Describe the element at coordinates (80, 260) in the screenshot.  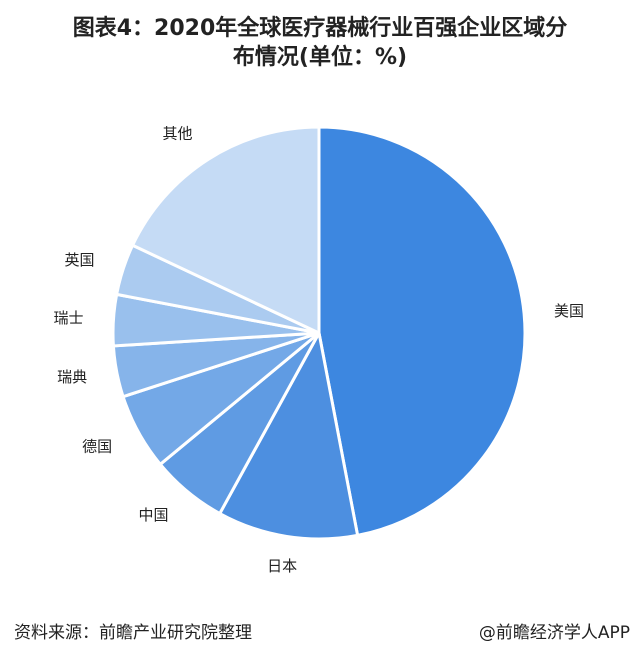
I see `pie-slice-label: 英国` at that location.